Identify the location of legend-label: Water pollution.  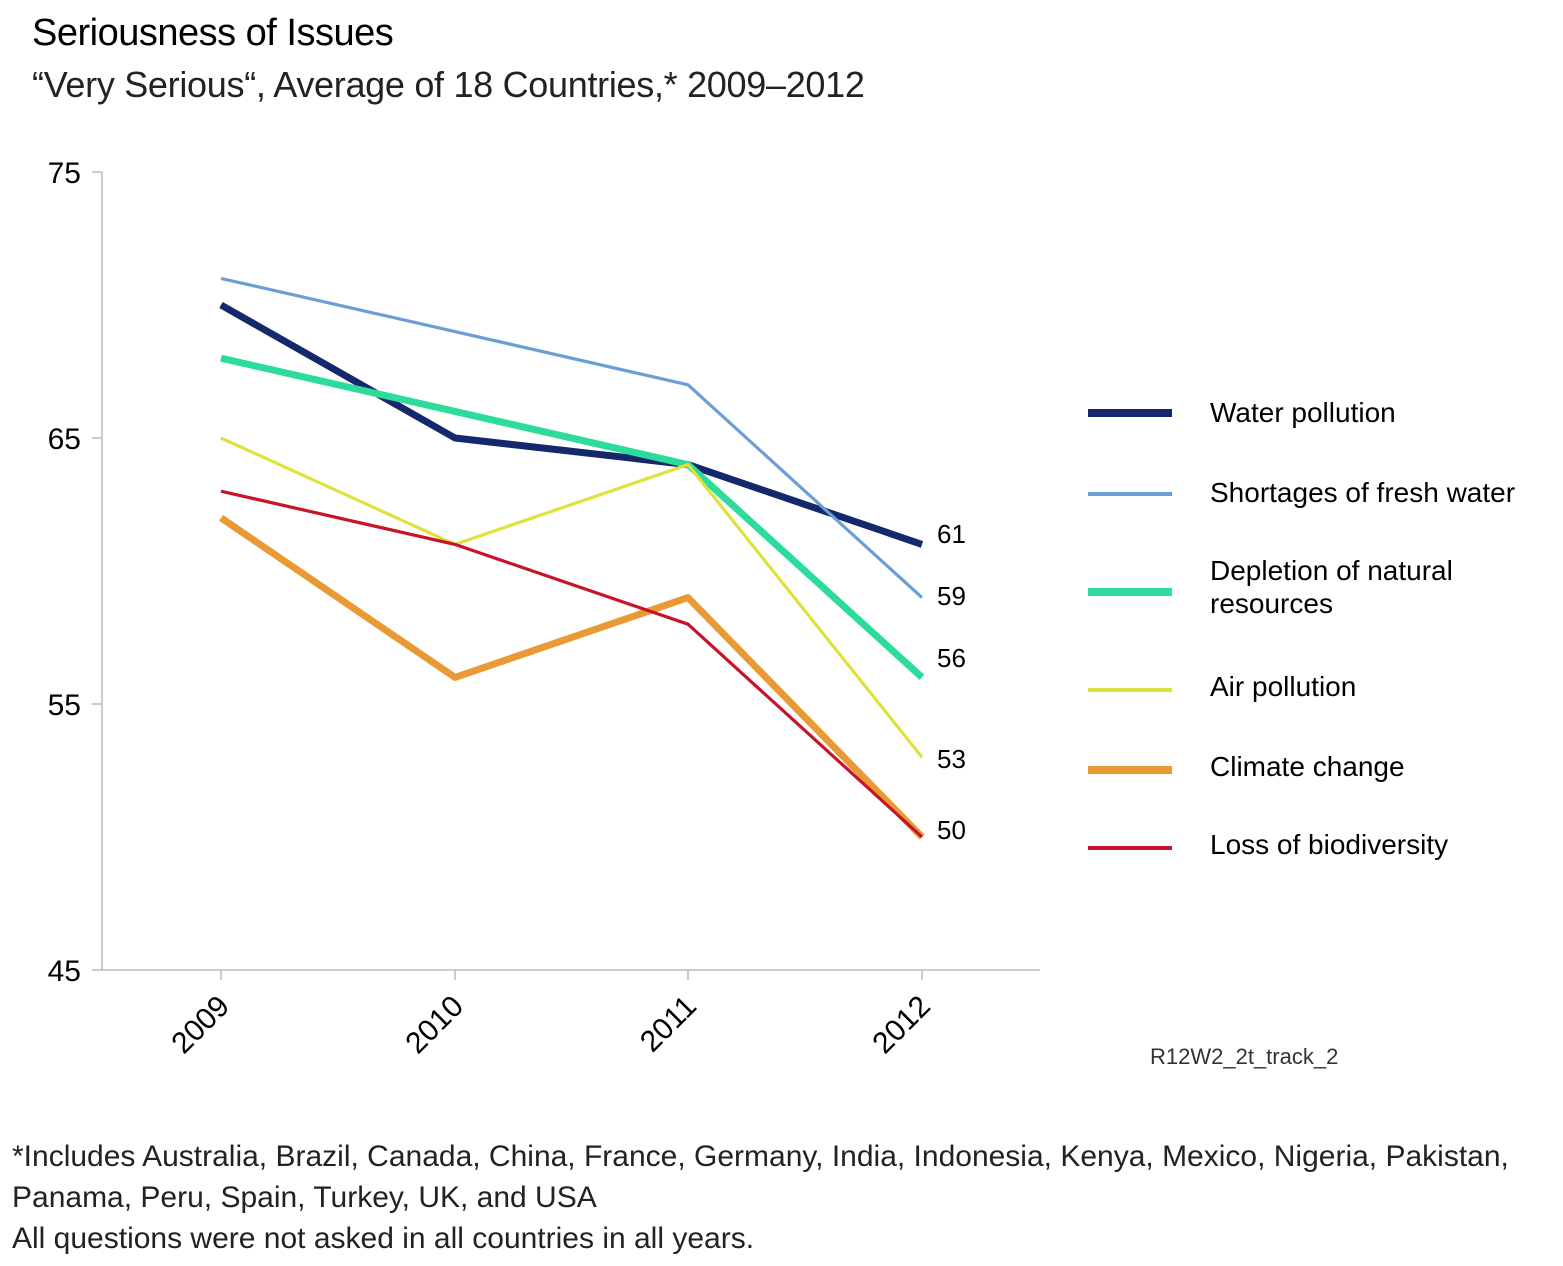
(1380, 412).